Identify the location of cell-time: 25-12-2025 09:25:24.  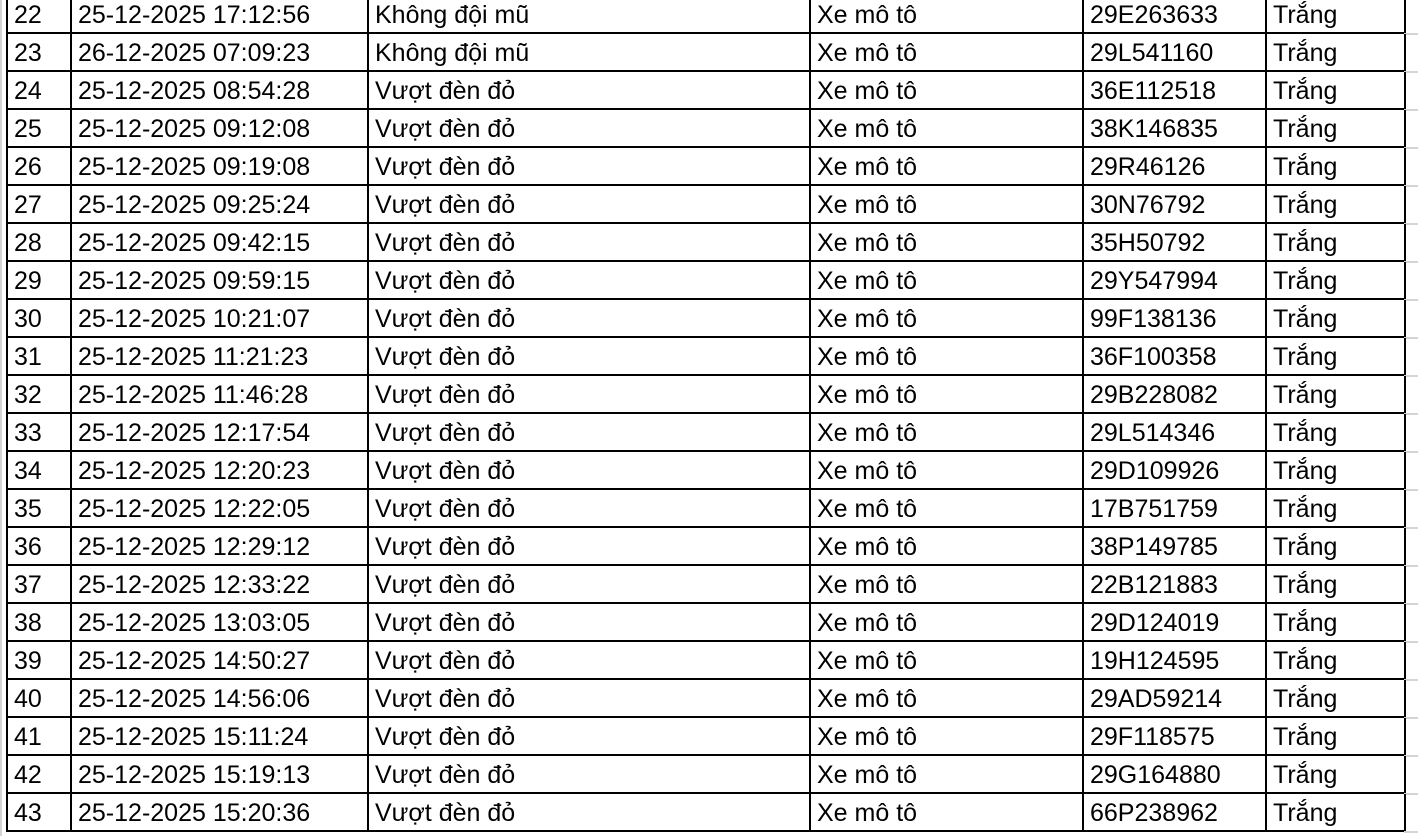
(219, 205).